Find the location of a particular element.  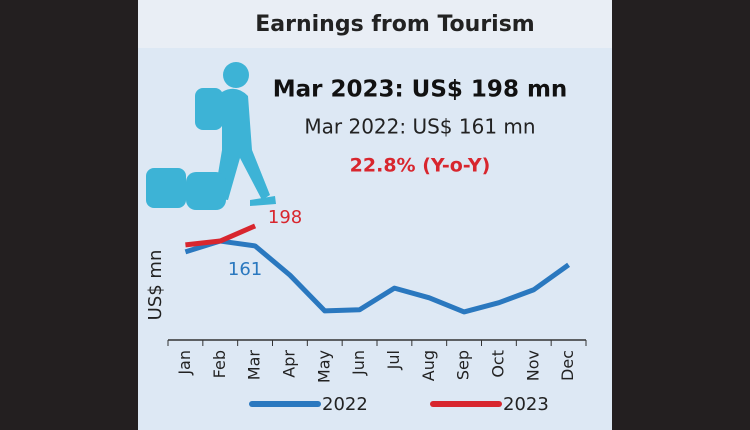

x-tick-label: Dec is located at coordinates (567, 365).